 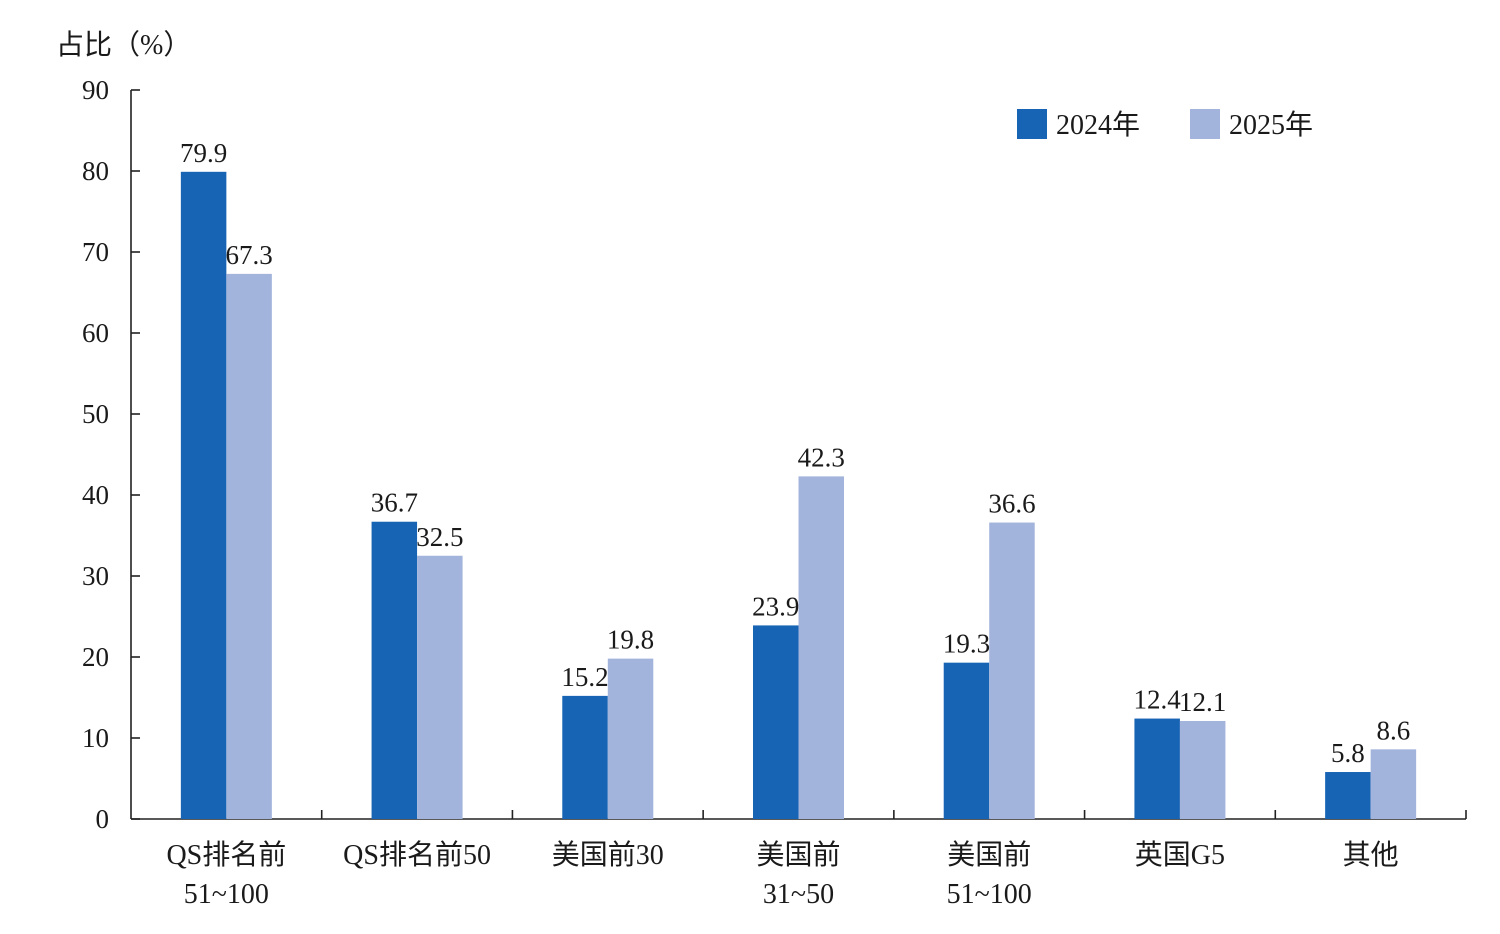 I want to click on y-tick-label: 90, so click(x=95, y=90).